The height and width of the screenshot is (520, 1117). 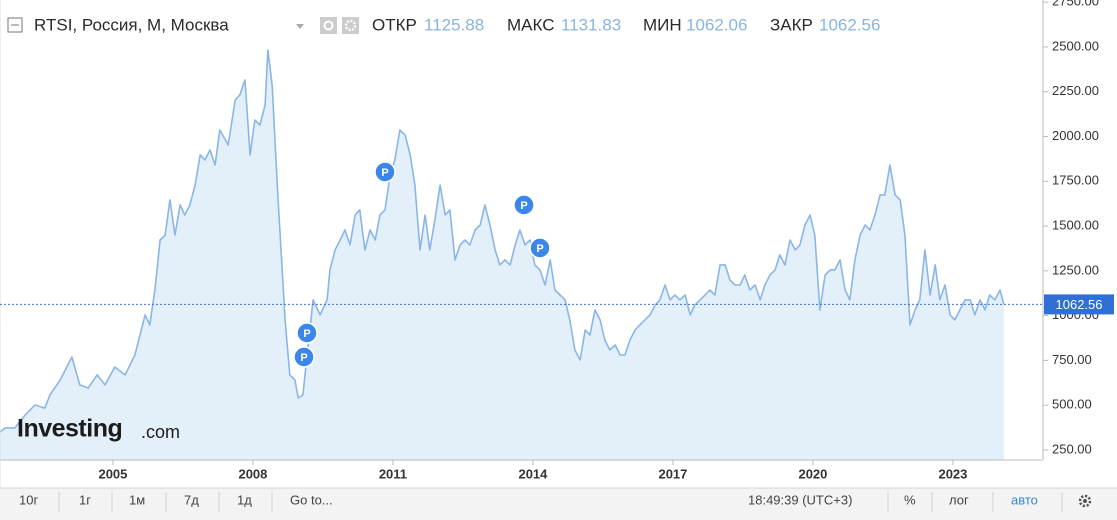 What do you see at coordinates (849, 24) in the screenshot?
I see `ohlc-value: 1062.56` at bounding box center [849, 24].